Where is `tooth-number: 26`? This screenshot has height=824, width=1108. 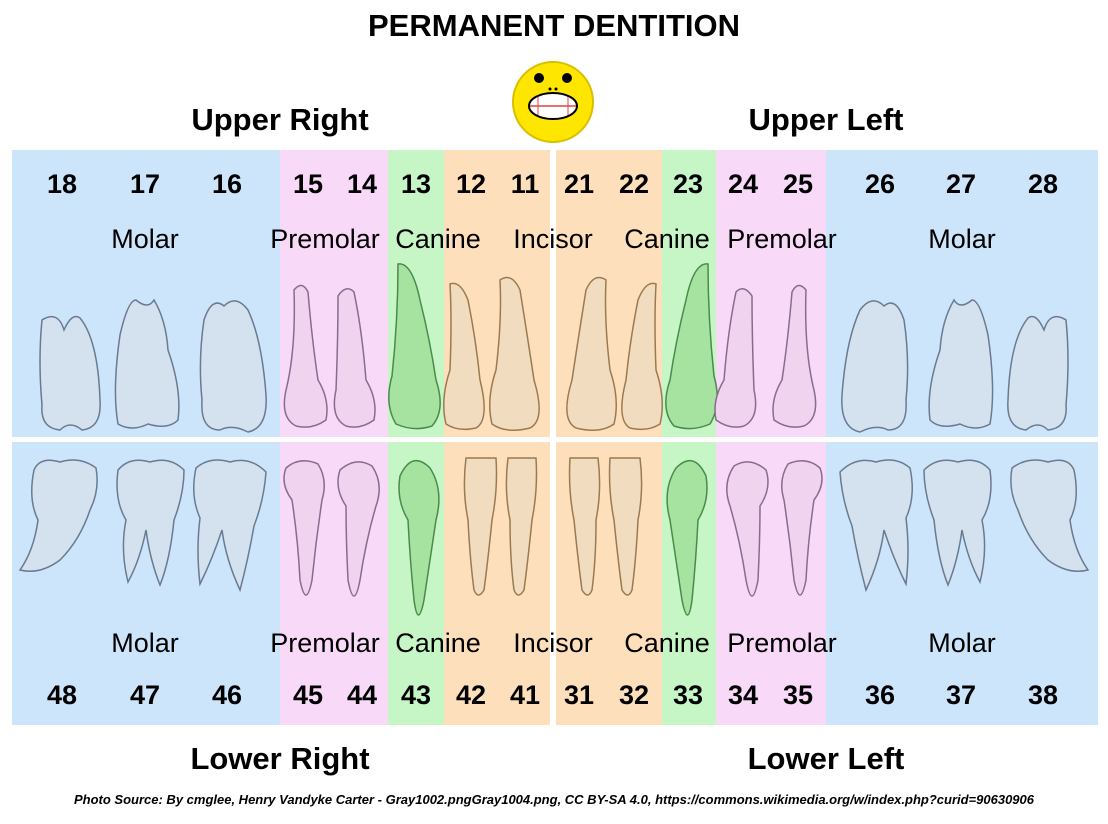 tooth-number: 26 is located at coordinates (880, 184).